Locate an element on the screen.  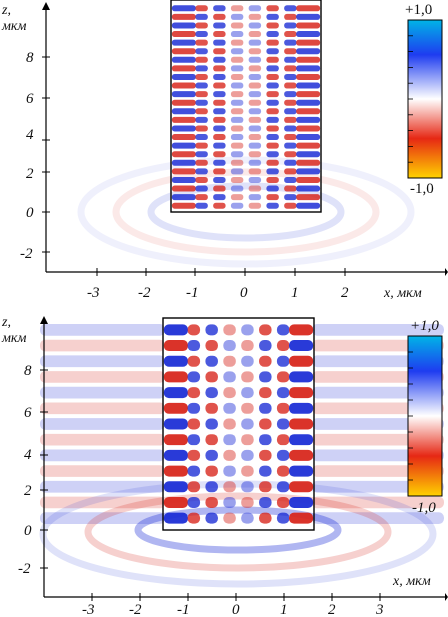
bottom-colorbar-max: +1,0 is located at coordinates (424, 326).